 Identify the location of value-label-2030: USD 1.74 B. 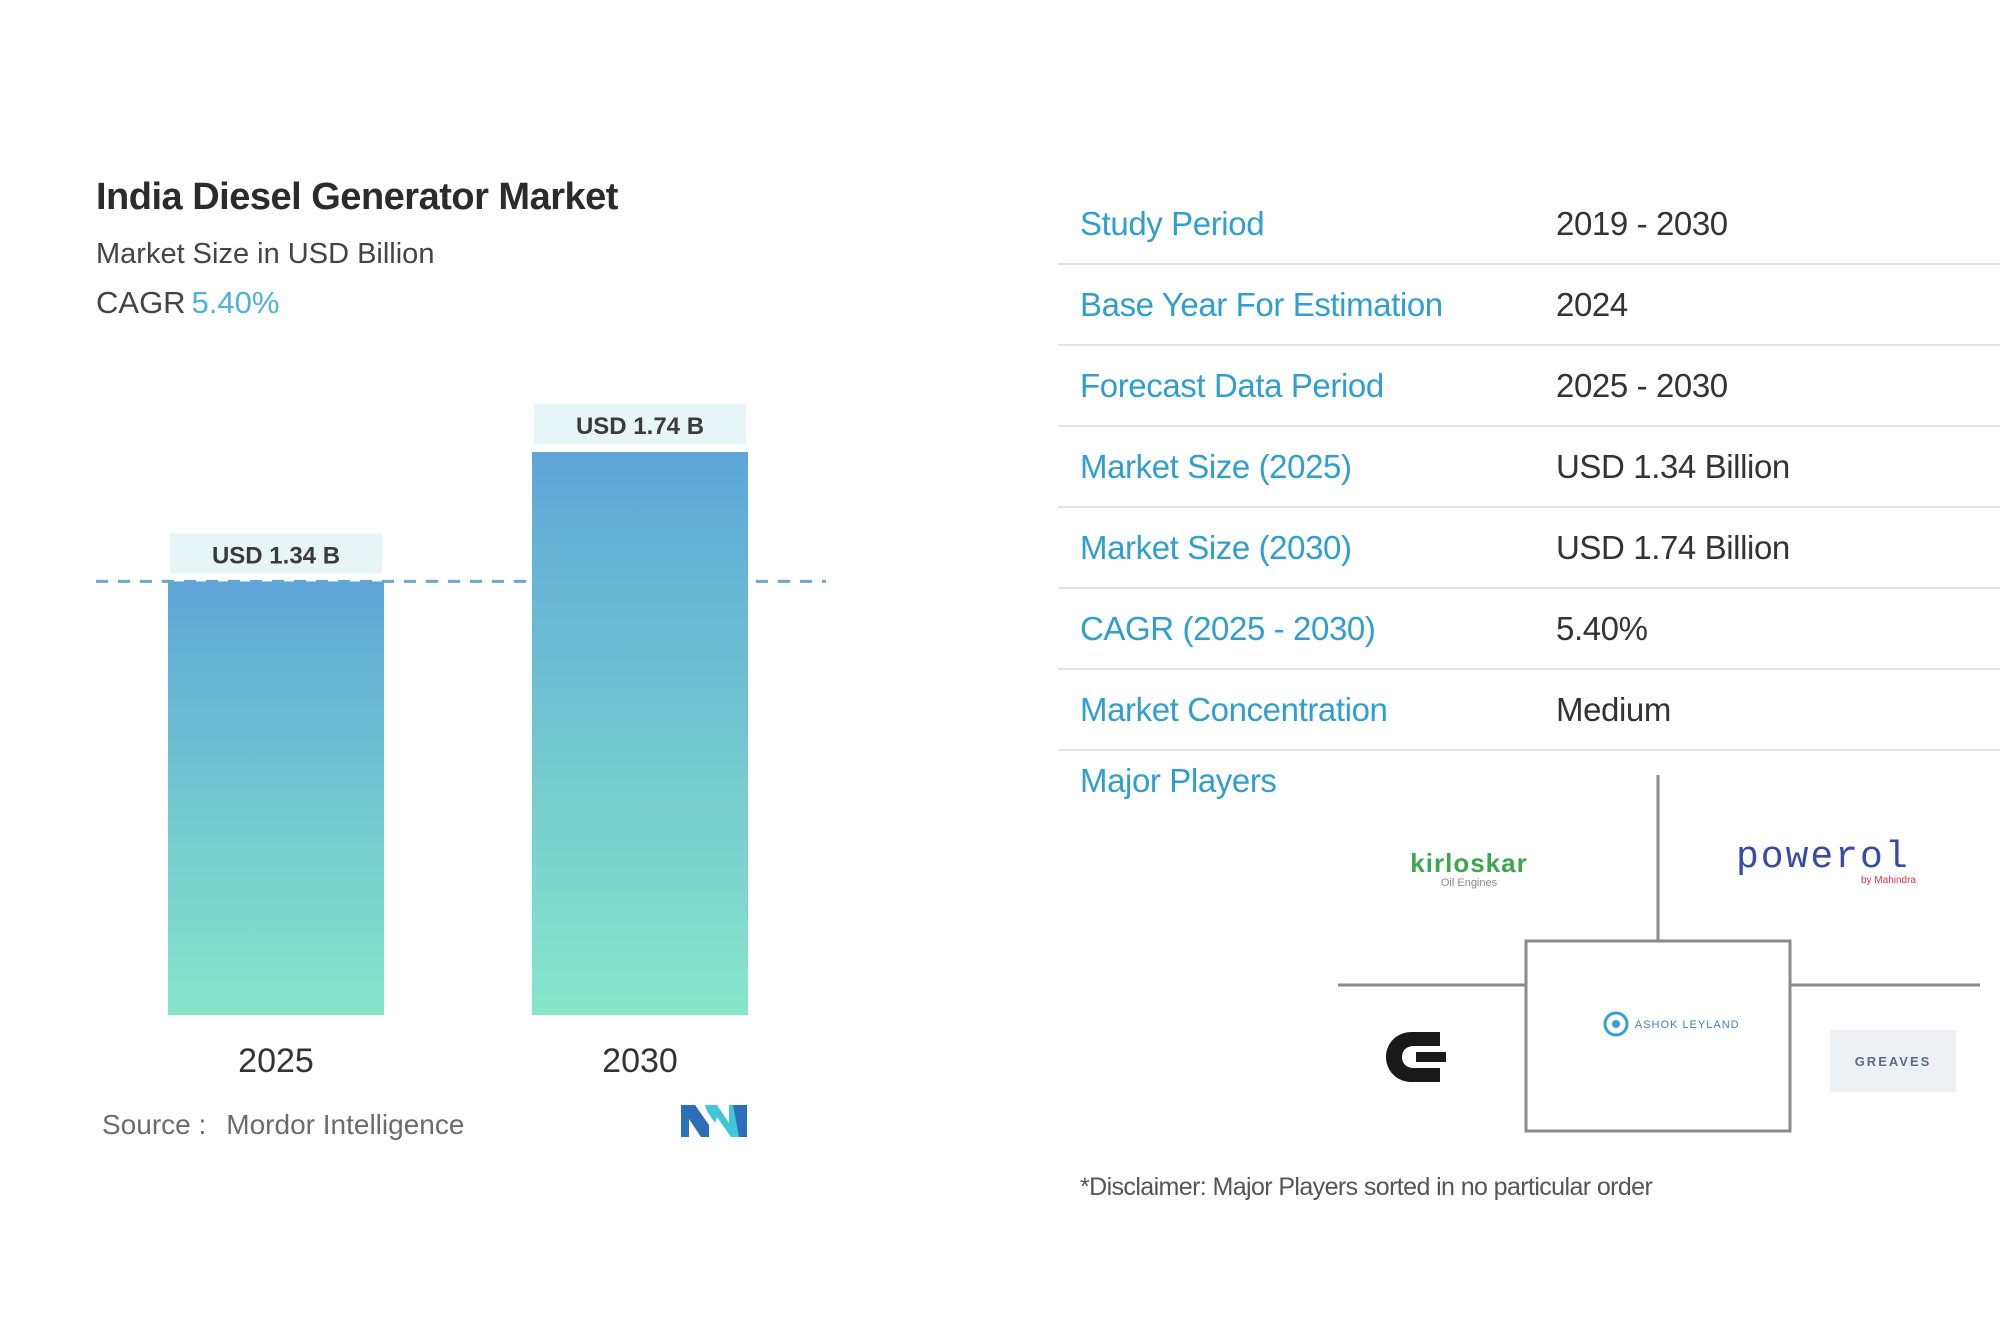
(640, 426).